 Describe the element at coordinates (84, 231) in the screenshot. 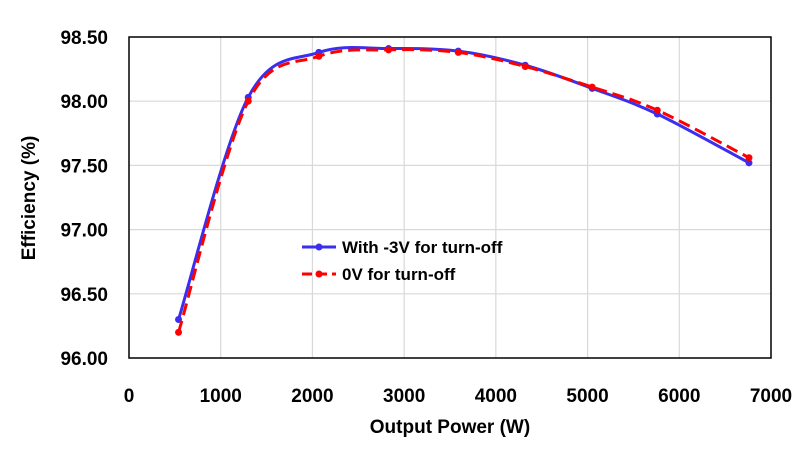

I see `y-tick-label: 97.00` at that location.